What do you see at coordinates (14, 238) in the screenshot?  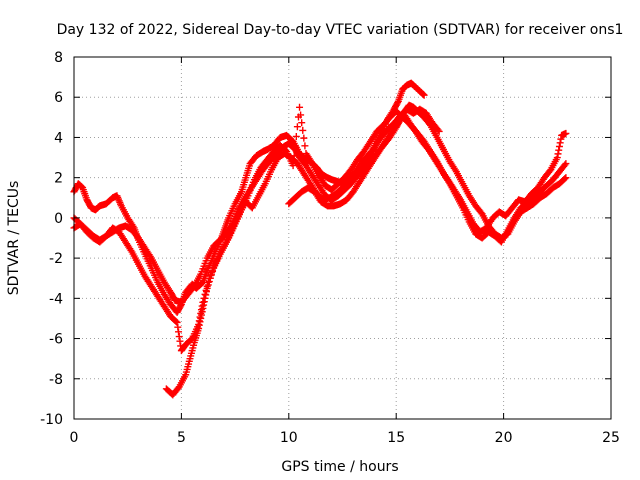 I see `y-axis-label: SDTVAR / TECUs` at bounding box center [14, 238].